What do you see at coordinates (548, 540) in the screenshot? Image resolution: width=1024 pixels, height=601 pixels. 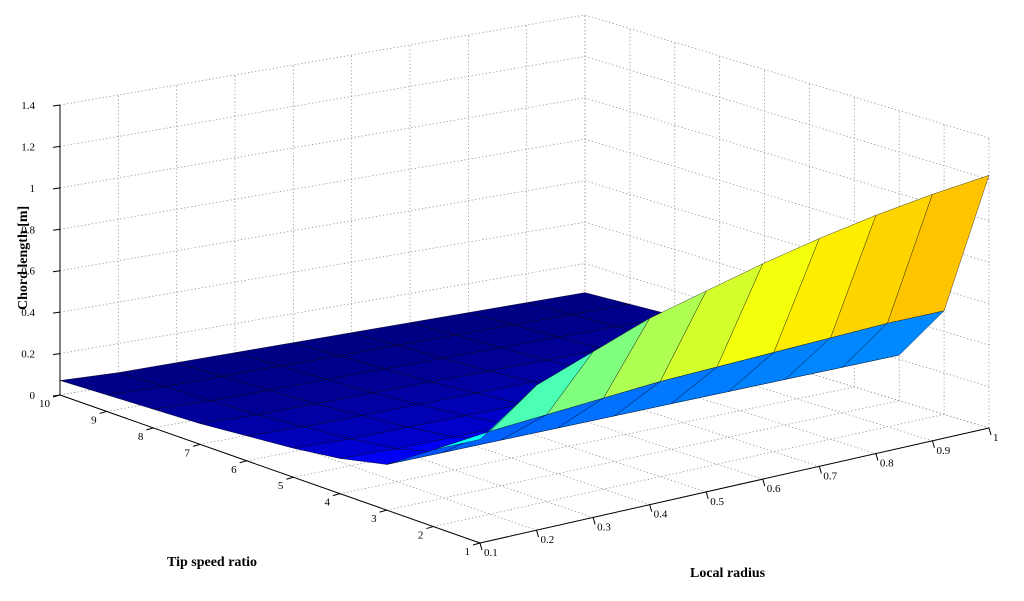 I see `x-tick-label: 0.2` at bounding box center [548, 540].